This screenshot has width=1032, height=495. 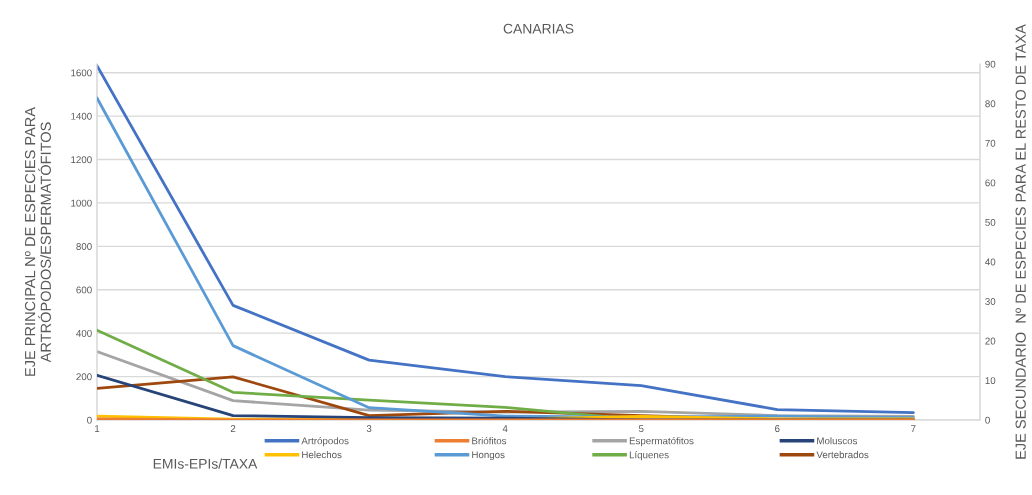 I want to click on x-tick-label: 4, so click(x=505, y=428).